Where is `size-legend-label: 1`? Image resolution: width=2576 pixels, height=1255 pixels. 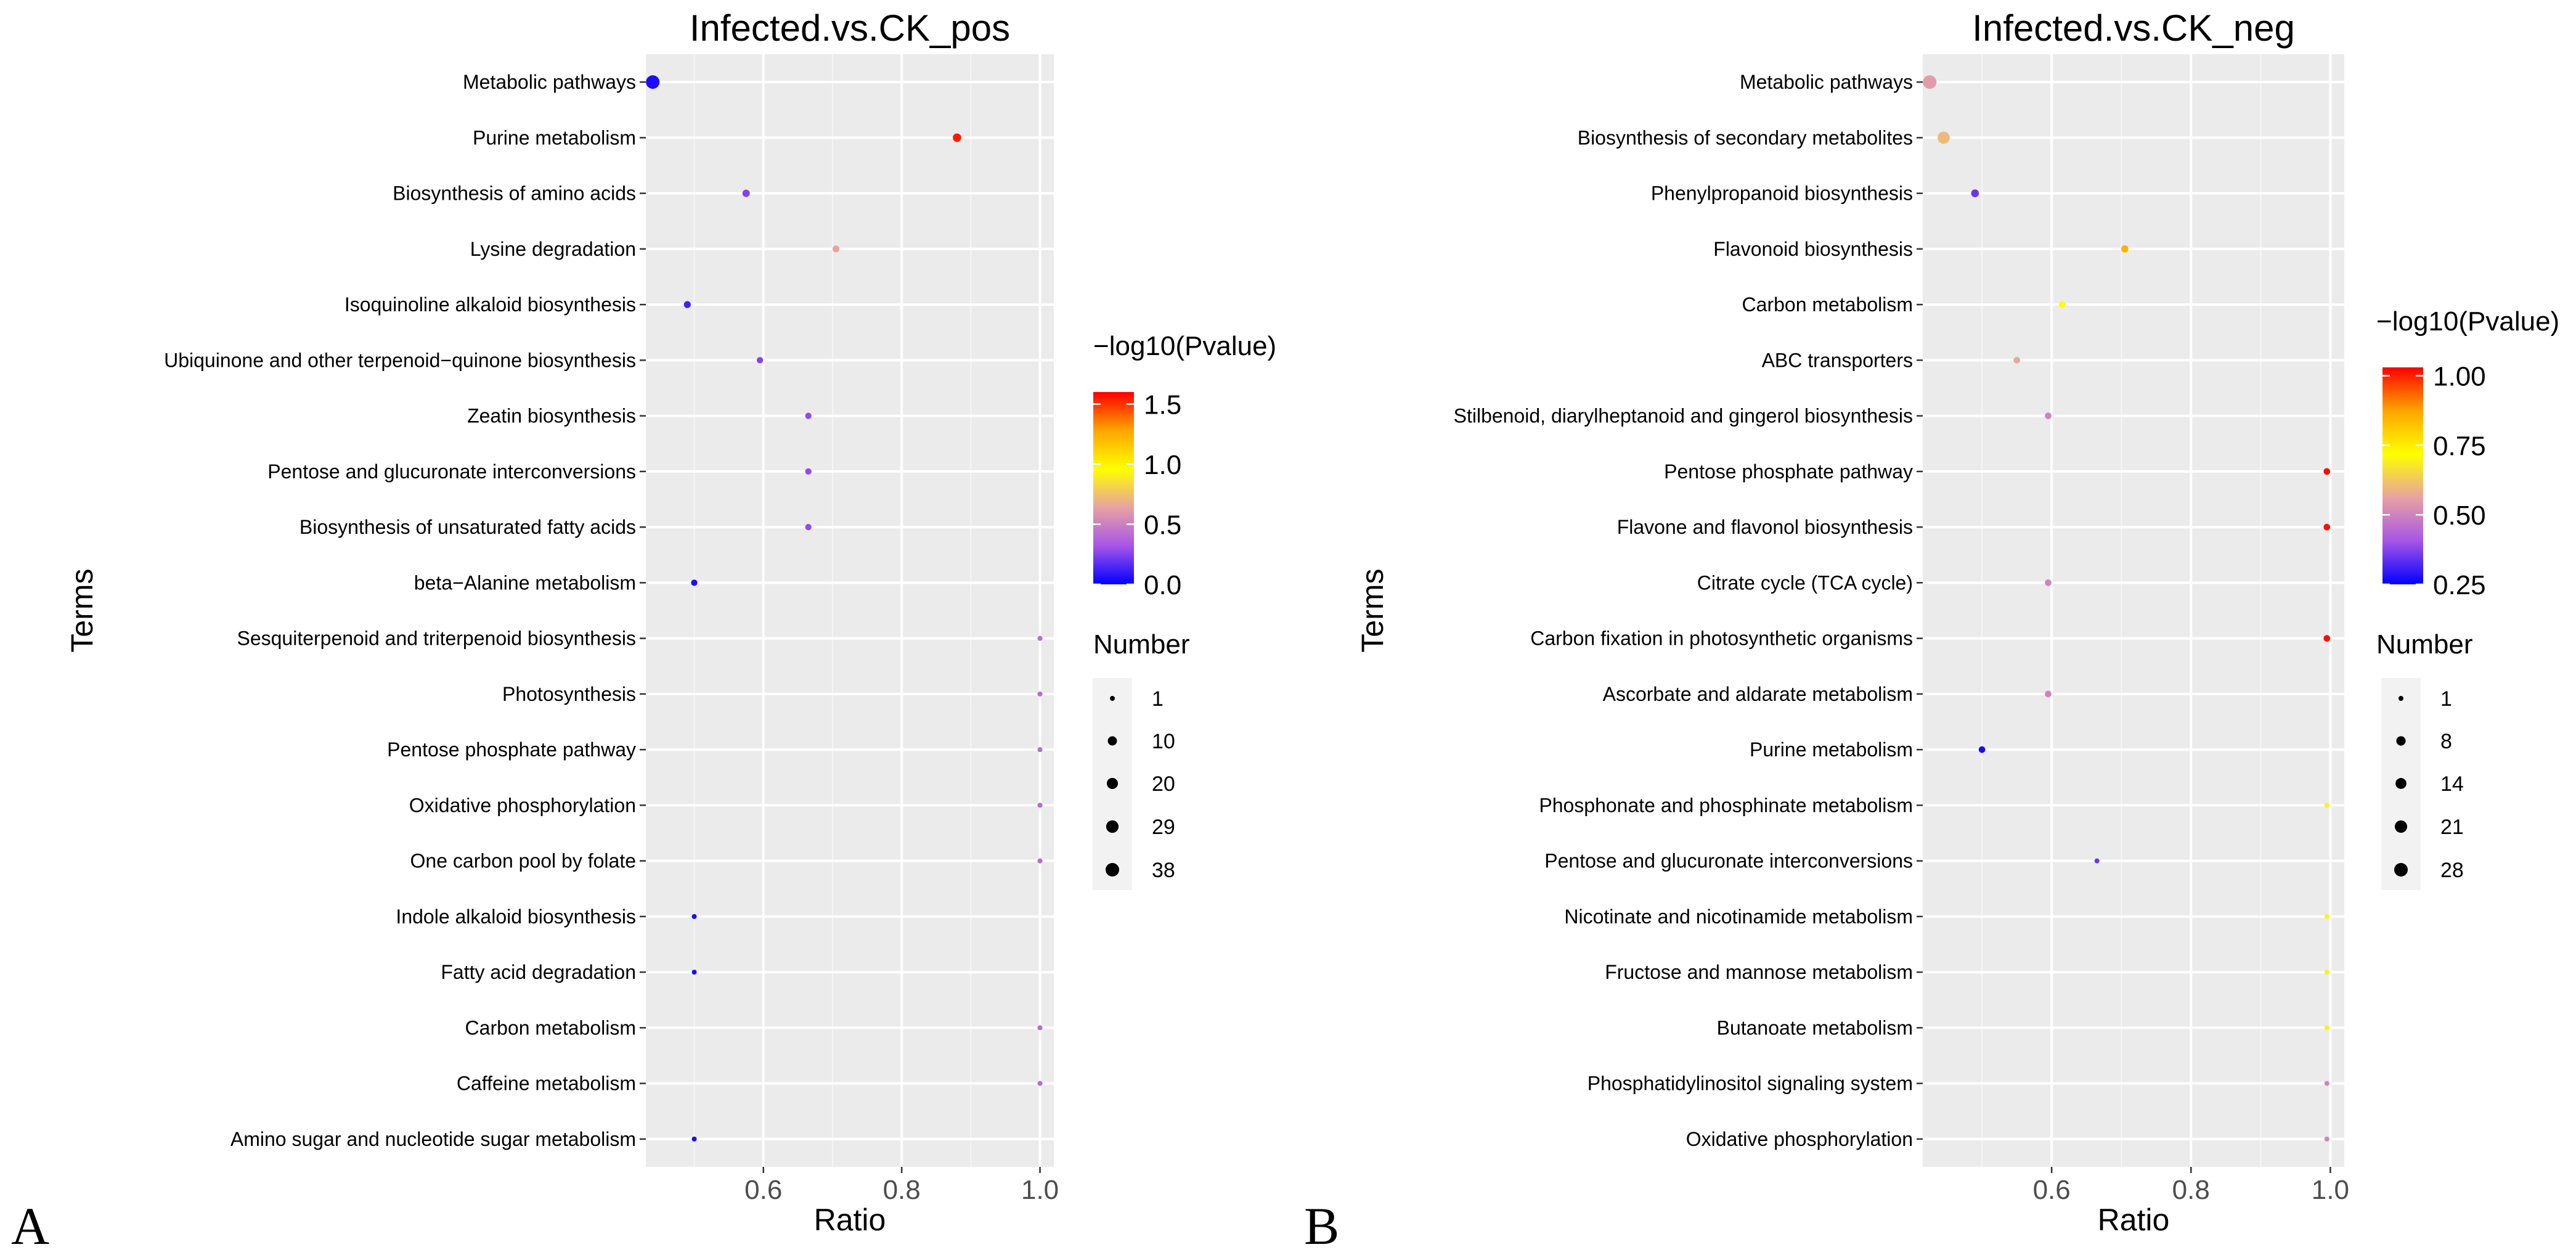
size-legend-label: 1 is located at coordinates (2446, 699).